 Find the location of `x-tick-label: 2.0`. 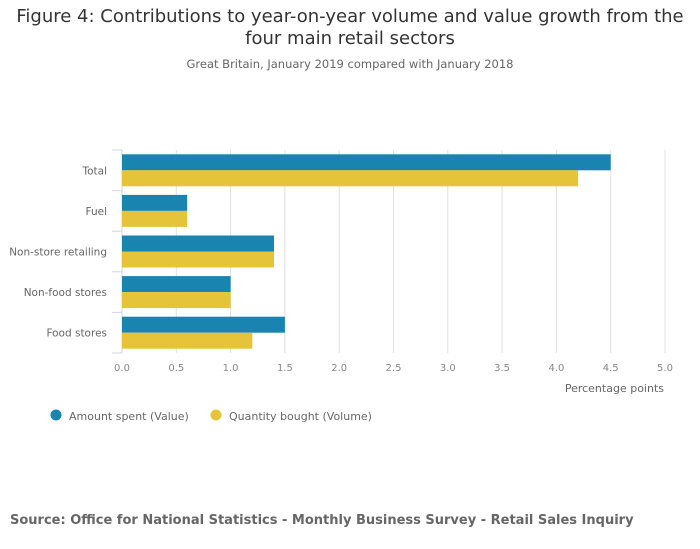

x-tick-label: 2.0 is located at coordinates (339, 368).